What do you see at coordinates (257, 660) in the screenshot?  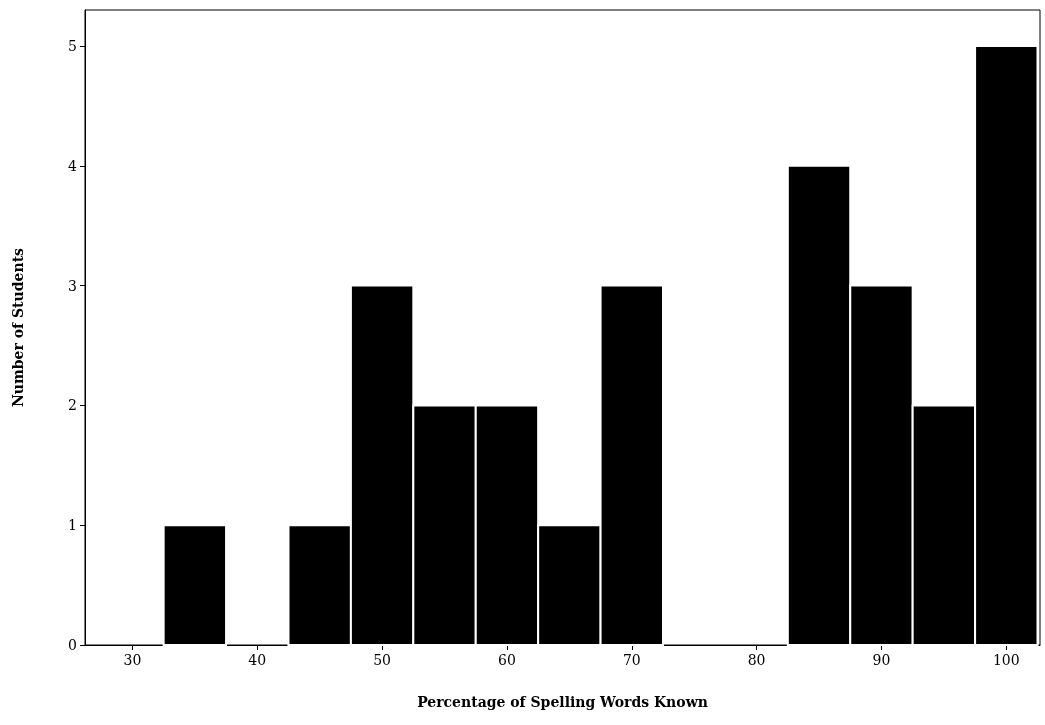 I see `x-tick-label: 40` at bounding box center [257, 660].